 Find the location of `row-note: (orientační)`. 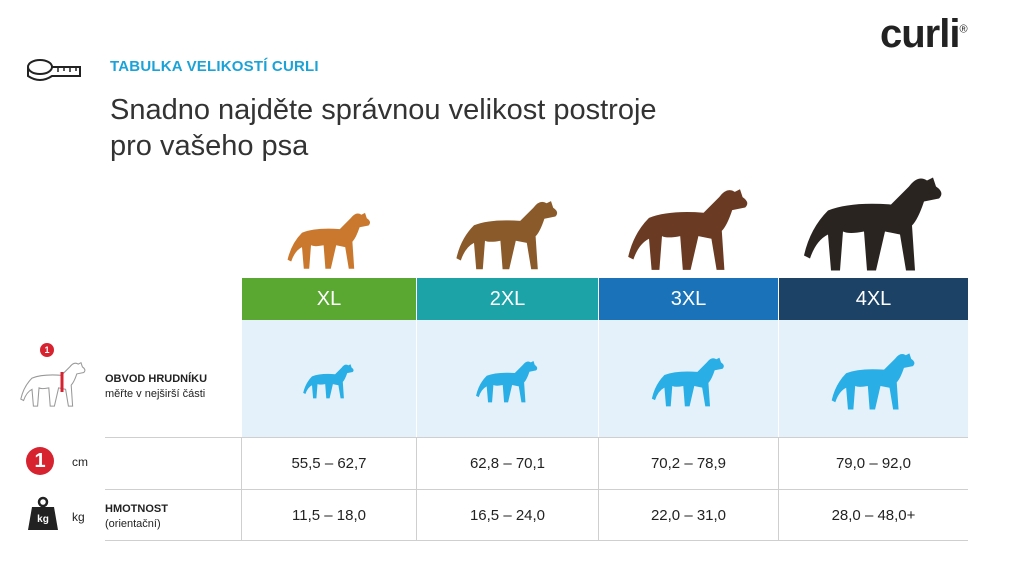

row-note: (orientační) is located at coordinates (133, 524).